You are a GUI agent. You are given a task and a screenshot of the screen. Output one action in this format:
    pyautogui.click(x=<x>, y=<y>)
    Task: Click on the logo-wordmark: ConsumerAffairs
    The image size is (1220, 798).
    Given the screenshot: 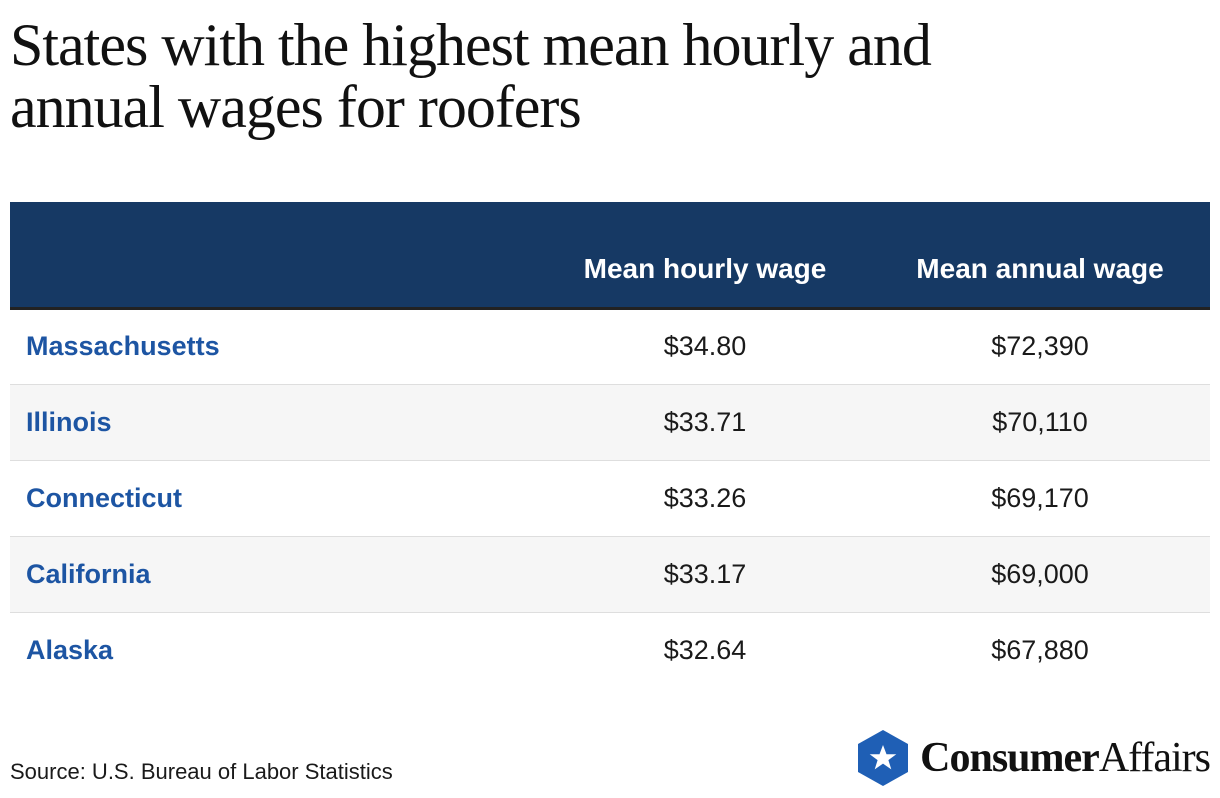 What is the action you would take?
    pyautogui.click(x=1065, y=758)
    